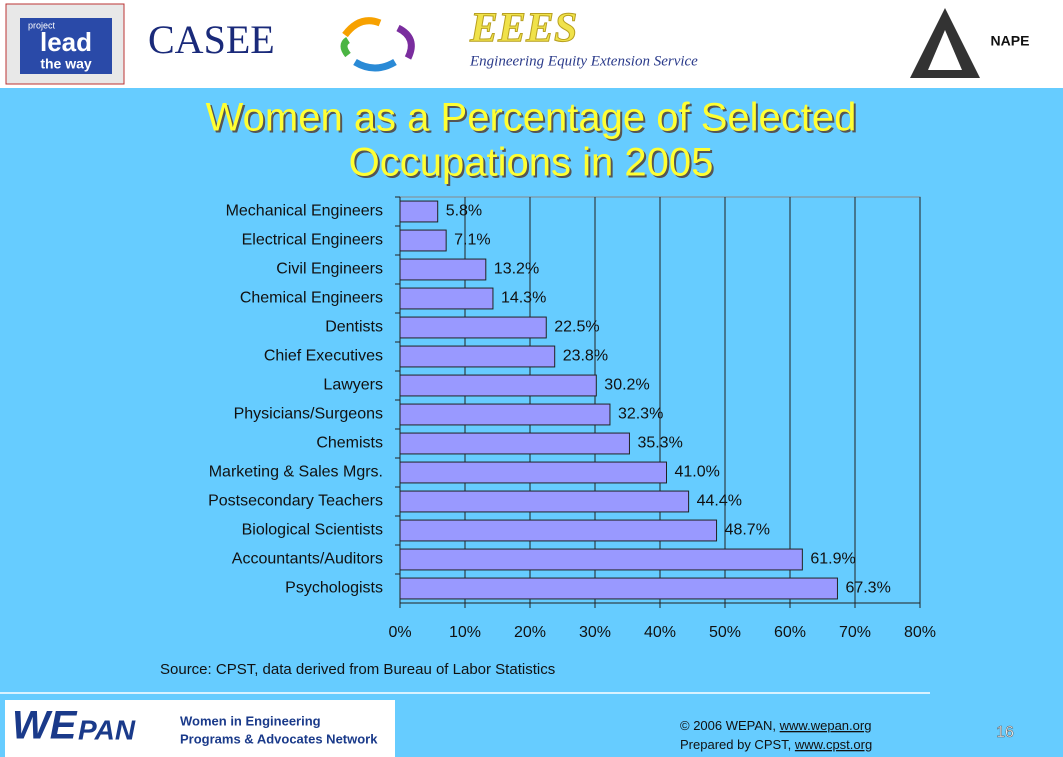 This screenshot has width=1063, height=757. I want to click on wepan-logo-box, so click(200, 728).